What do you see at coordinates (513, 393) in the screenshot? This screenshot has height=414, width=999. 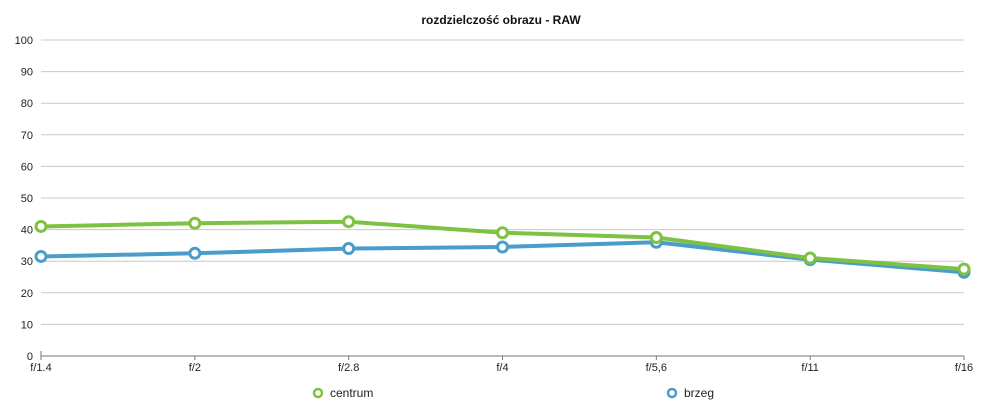 I see `legend: centrum brzeg` at bounding box center [513, 393].